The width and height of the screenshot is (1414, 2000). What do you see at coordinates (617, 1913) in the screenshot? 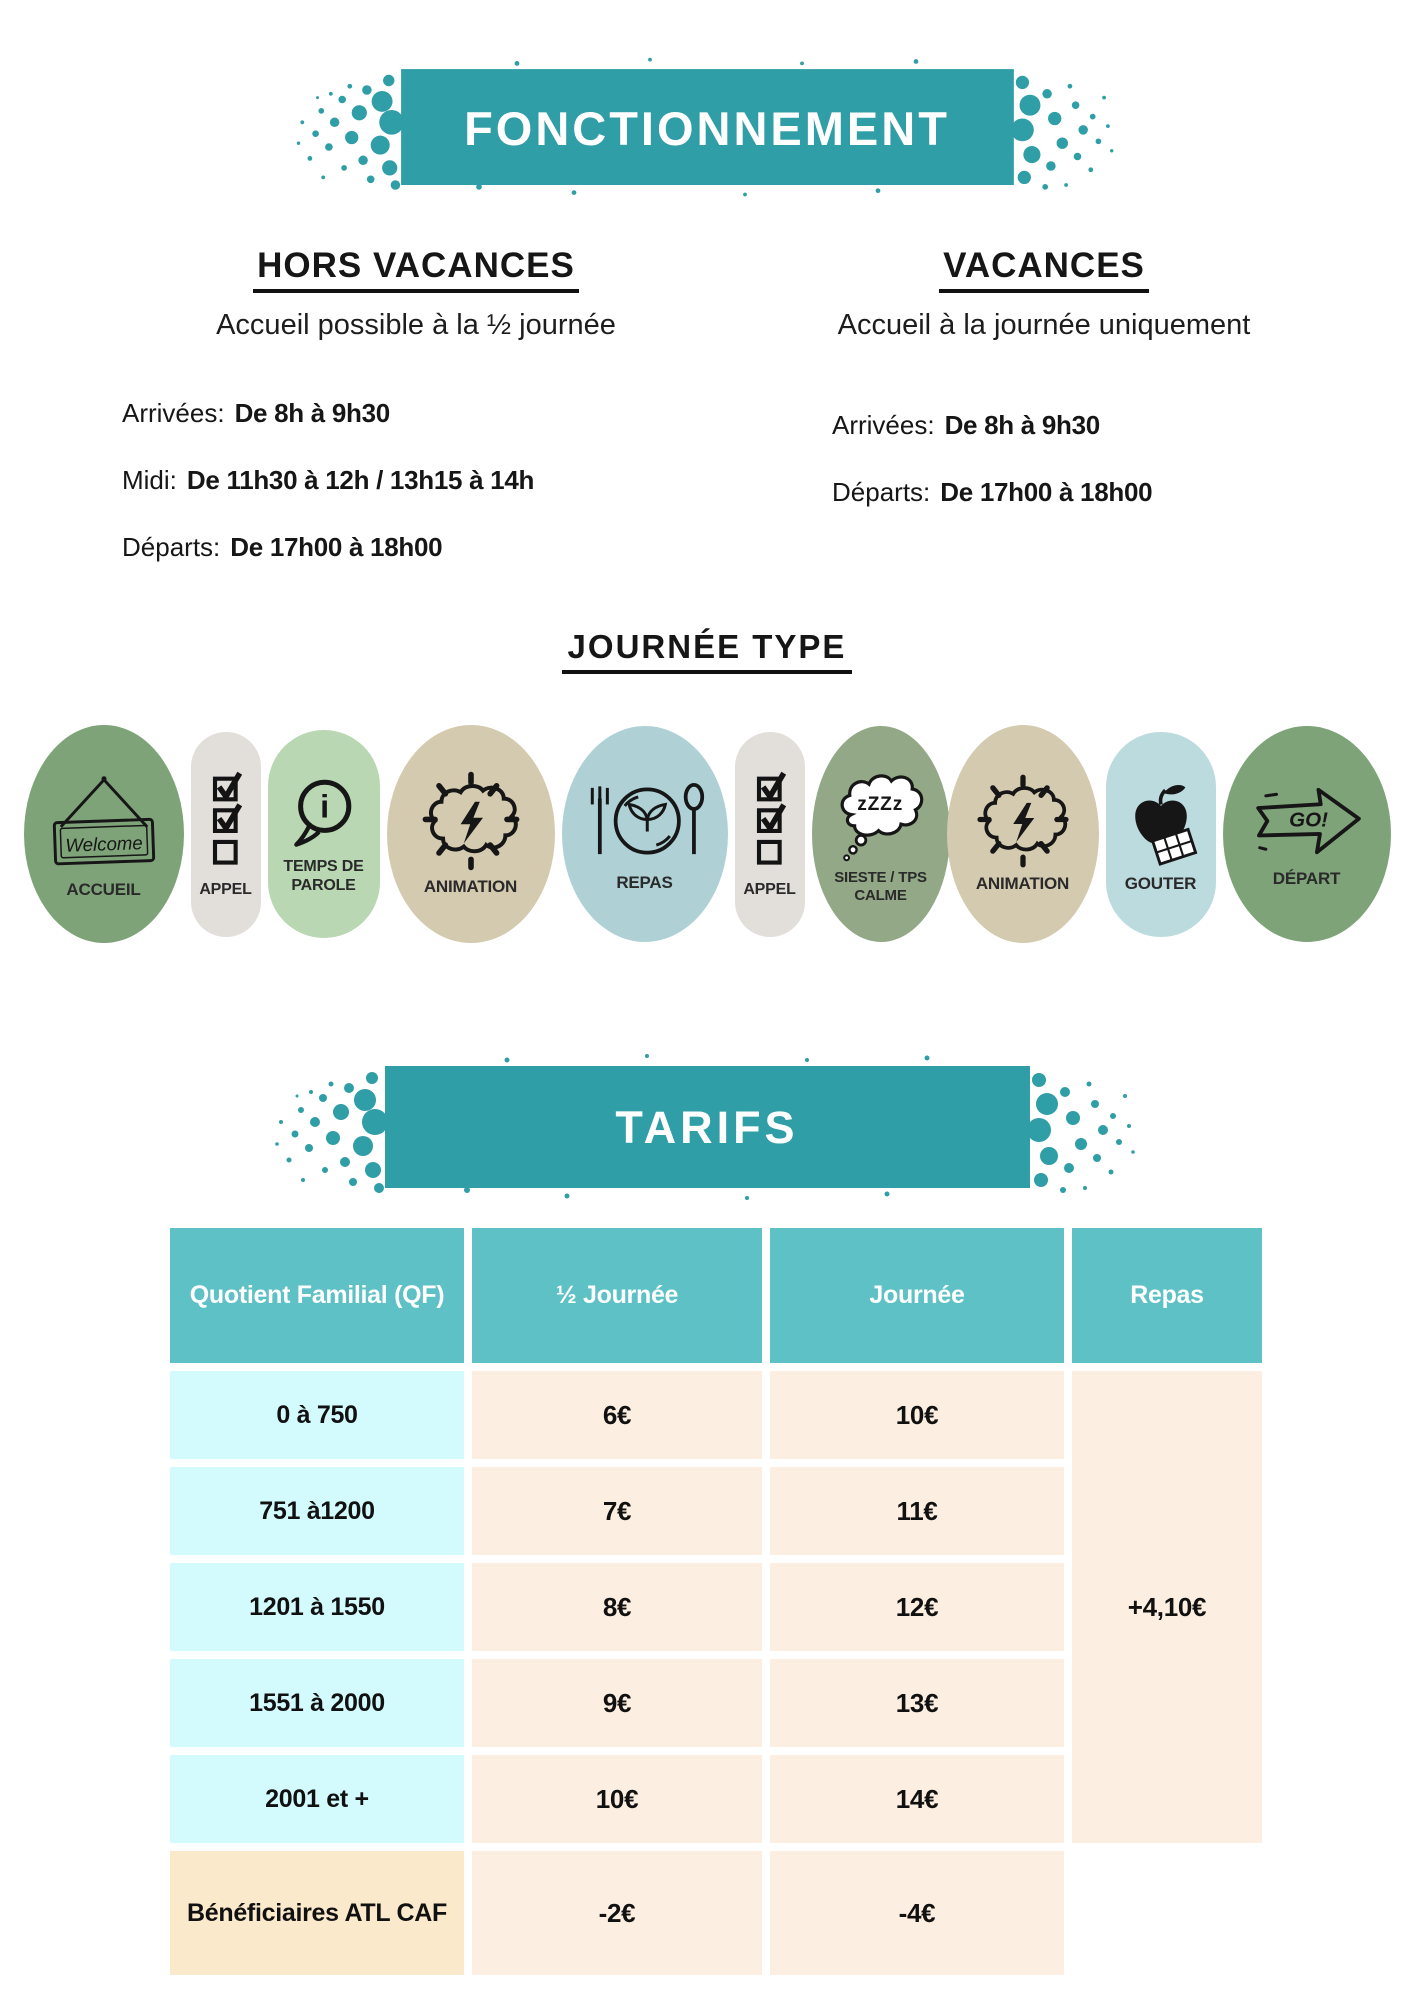
I see `half-day-price: -2€` at bounding box center [617, 1913].